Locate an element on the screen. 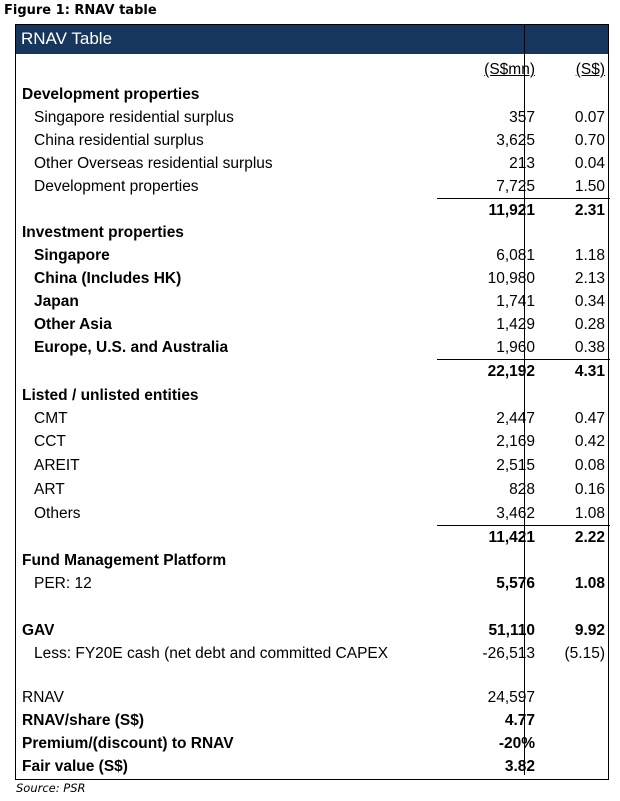  row-value: 213 is located at coordinates (522, 163).